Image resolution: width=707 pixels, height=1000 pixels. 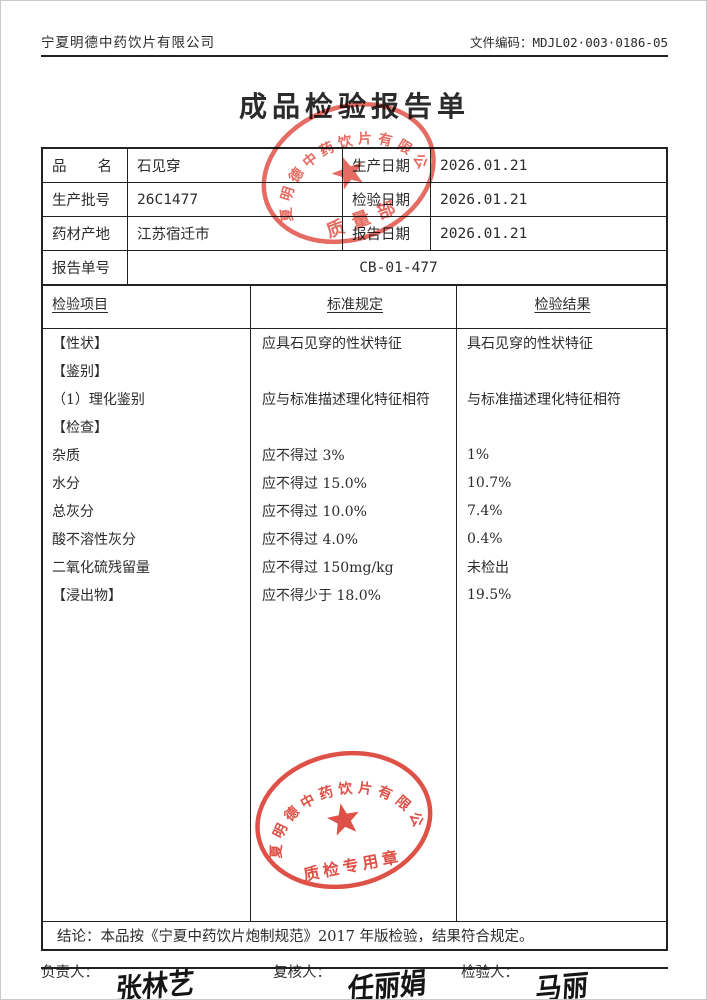 I want to click on table-row: 总灰分 应不得过 10.0% 7.4%, so click(x=354, y=511).